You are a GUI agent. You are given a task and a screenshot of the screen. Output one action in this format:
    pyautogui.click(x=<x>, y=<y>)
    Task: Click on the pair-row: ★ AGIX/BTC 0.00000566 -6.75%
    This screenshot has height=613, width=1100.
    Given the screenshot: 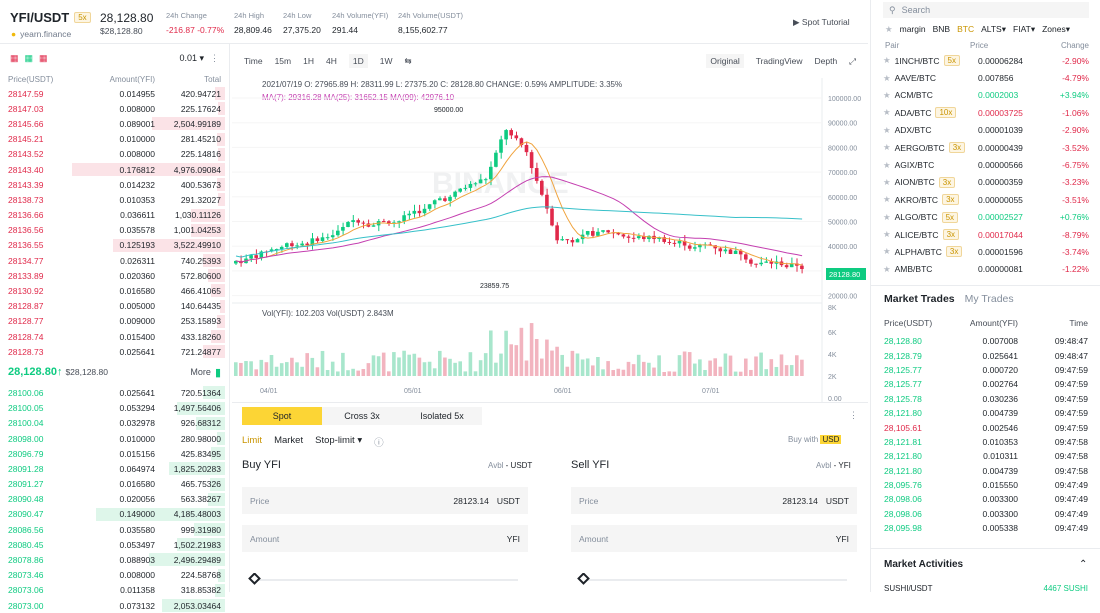 What is the action you would take?
    pyautogui.click(x=985, y=164)
    